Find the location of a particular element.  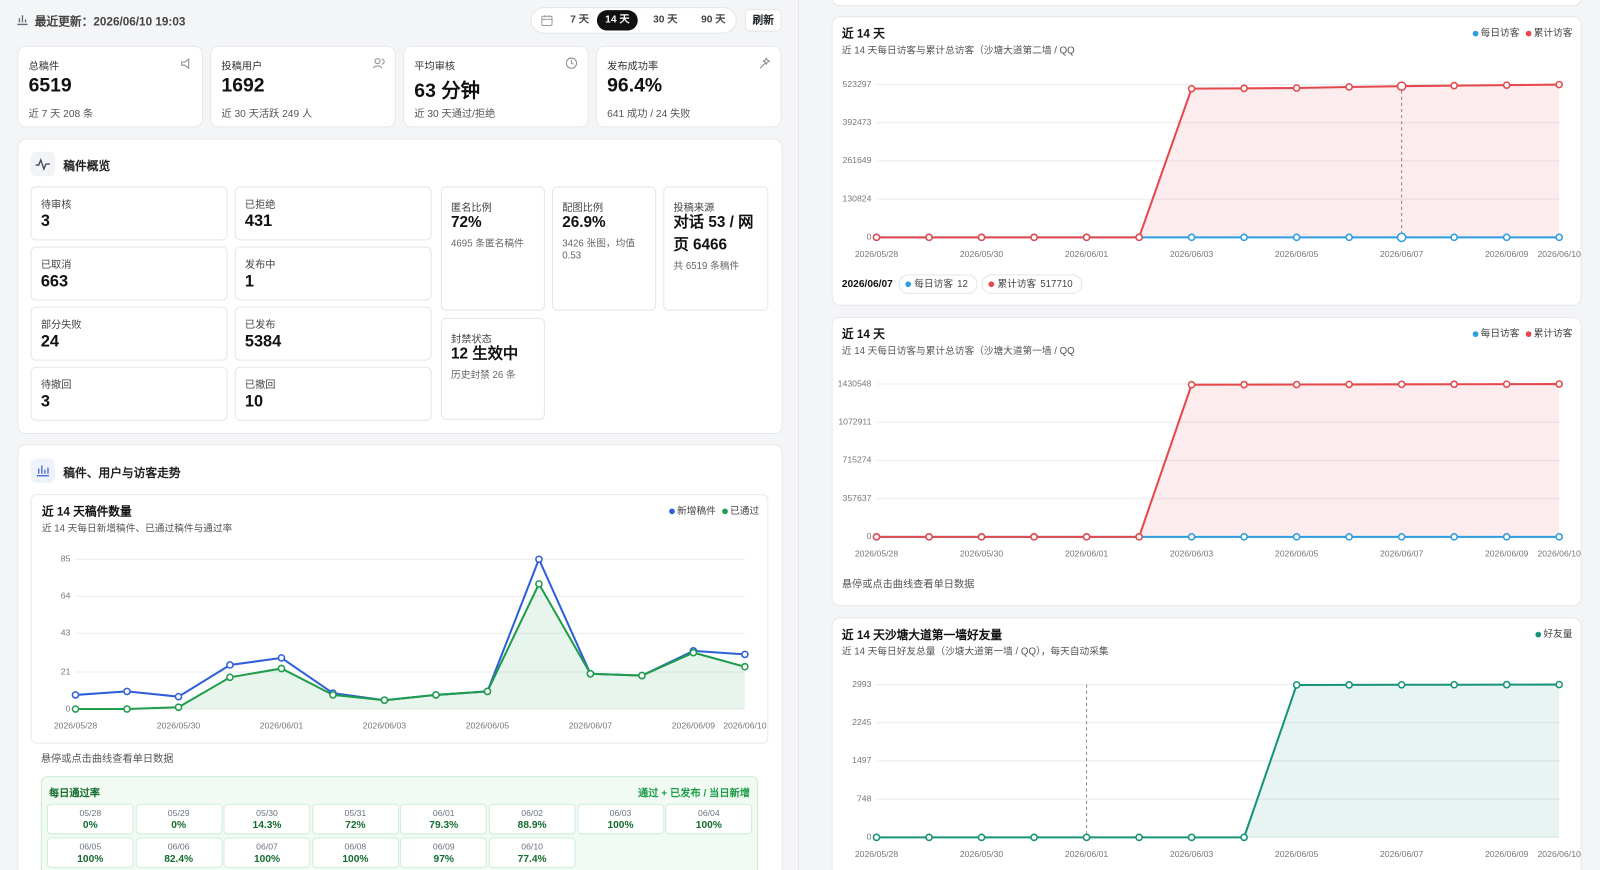

metric-cell: 配图比例 26.9% 3426 张图，均值 0.53 is located at coordinates (604, 248).